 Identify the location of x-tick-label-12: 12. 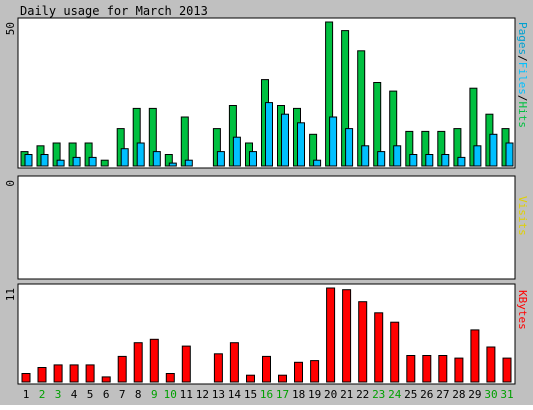
(202, 394).